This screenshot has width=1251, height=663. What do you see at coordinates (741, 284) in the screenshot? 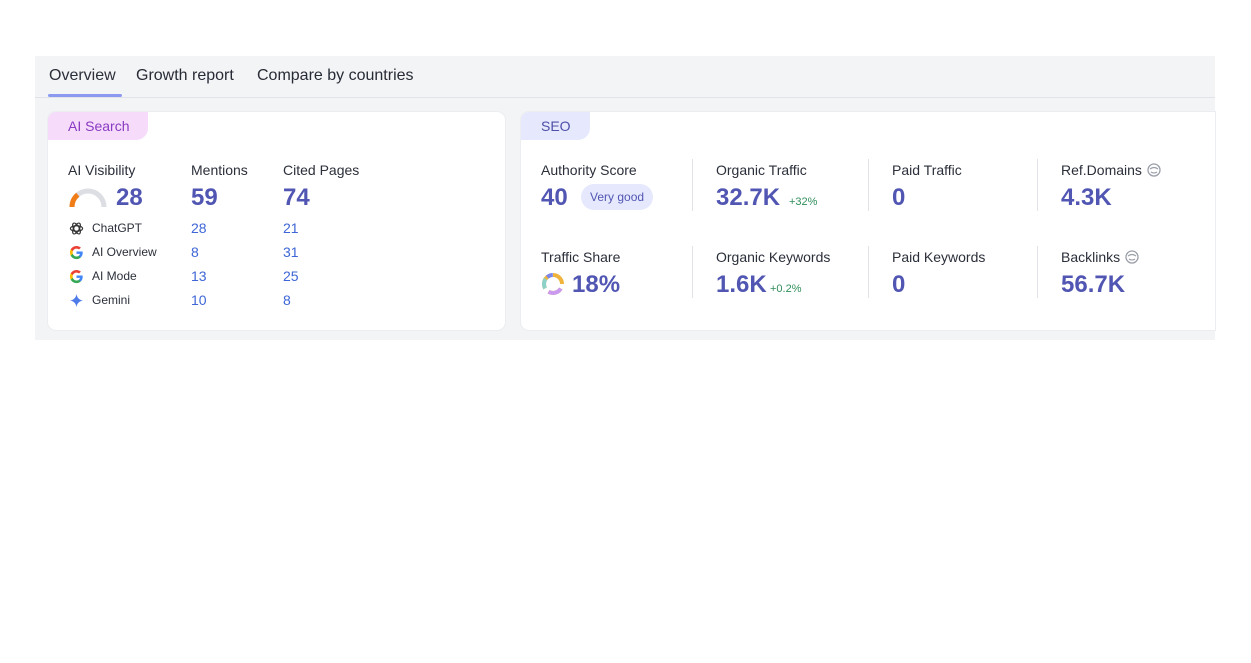
I see `organic-keywords-value: 1.6K` at bounding box center [741, 284].